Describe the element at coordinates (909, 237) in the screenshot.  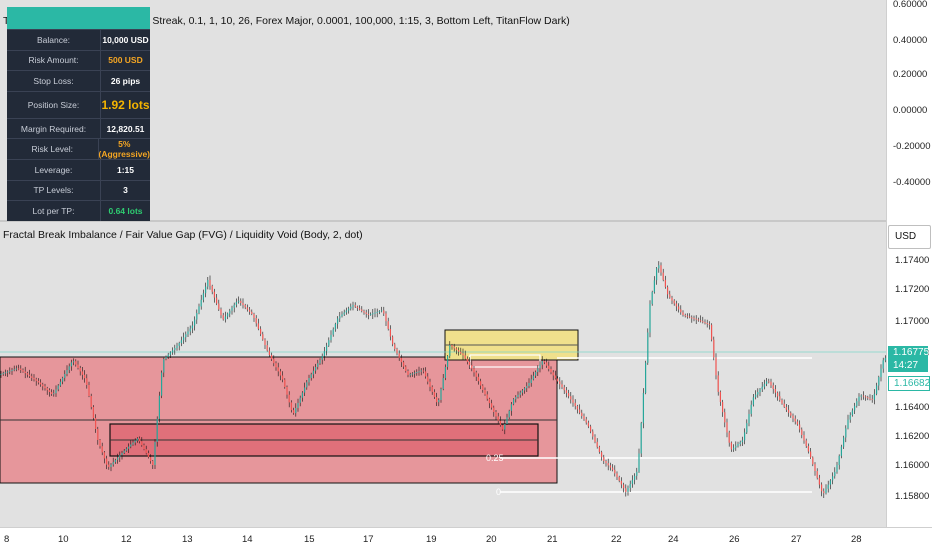
I see `currency-label: USD` at that location.